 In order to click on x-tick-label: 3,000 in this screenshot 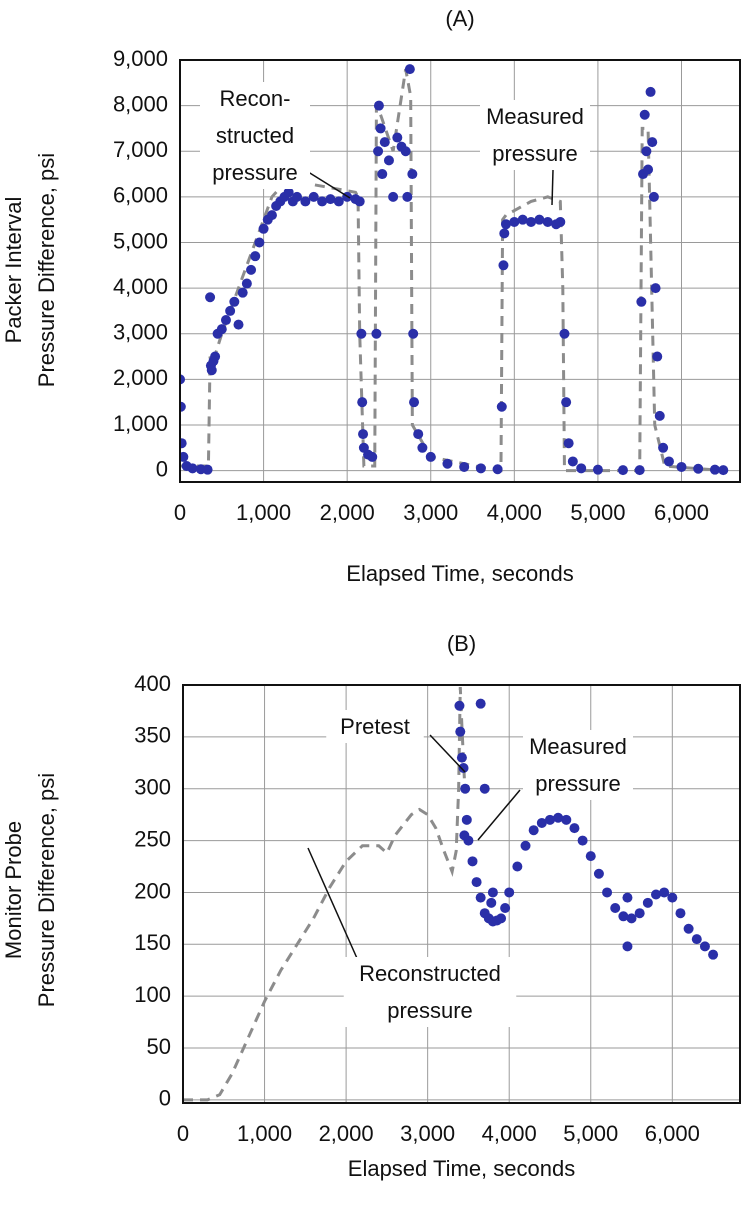, I will do `click(427, 1133)`.